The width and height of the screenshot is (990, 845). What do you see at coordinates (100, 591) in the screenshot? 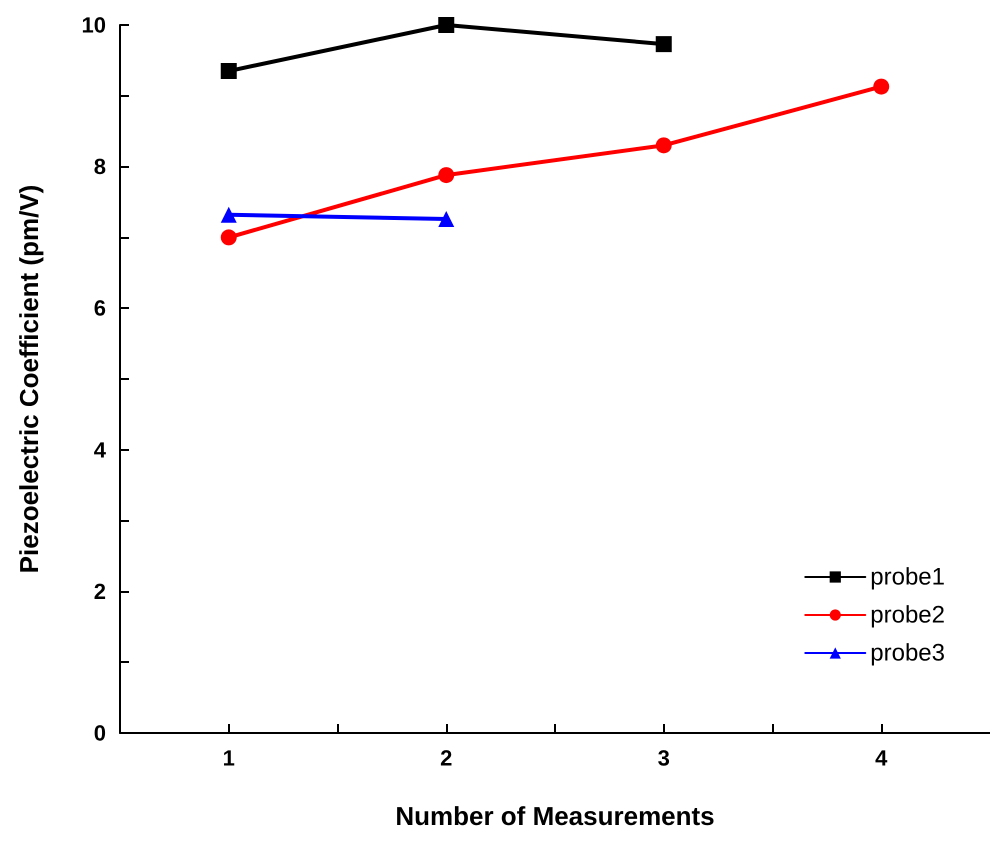
I see `y-tick-label: 2` at bounding box center [100, 591].